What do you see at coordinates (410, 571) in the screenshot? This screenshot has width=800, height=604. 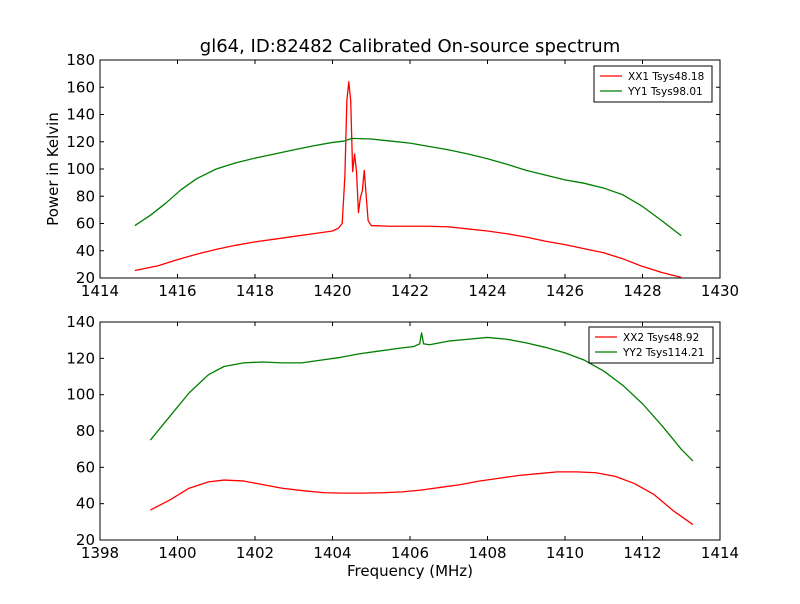 I see `x-axis-label: Frequency (MHz)` at bounding box center [410, 571].